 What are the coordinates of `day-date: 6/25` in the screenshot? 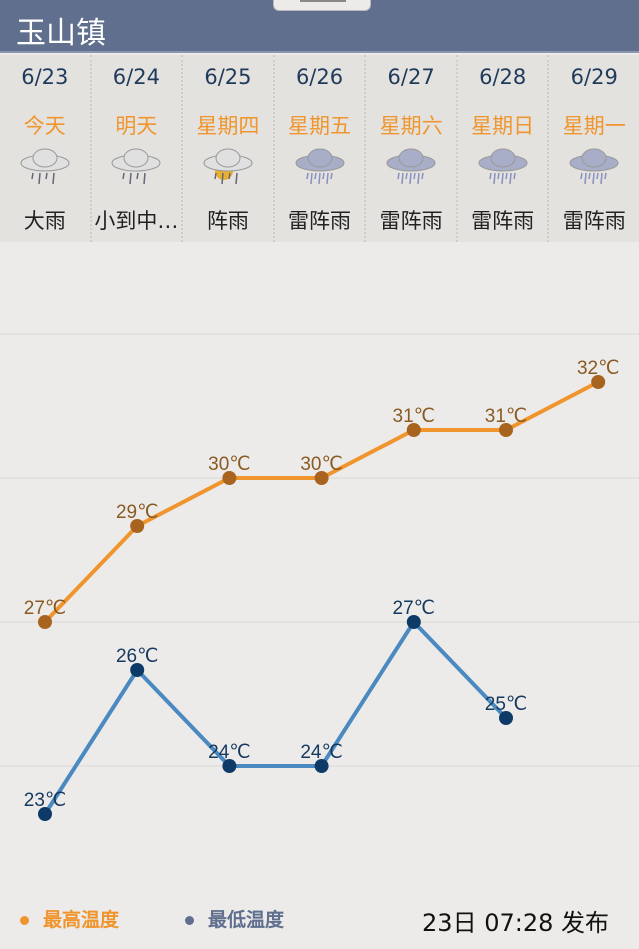 It's located at (228, 77).